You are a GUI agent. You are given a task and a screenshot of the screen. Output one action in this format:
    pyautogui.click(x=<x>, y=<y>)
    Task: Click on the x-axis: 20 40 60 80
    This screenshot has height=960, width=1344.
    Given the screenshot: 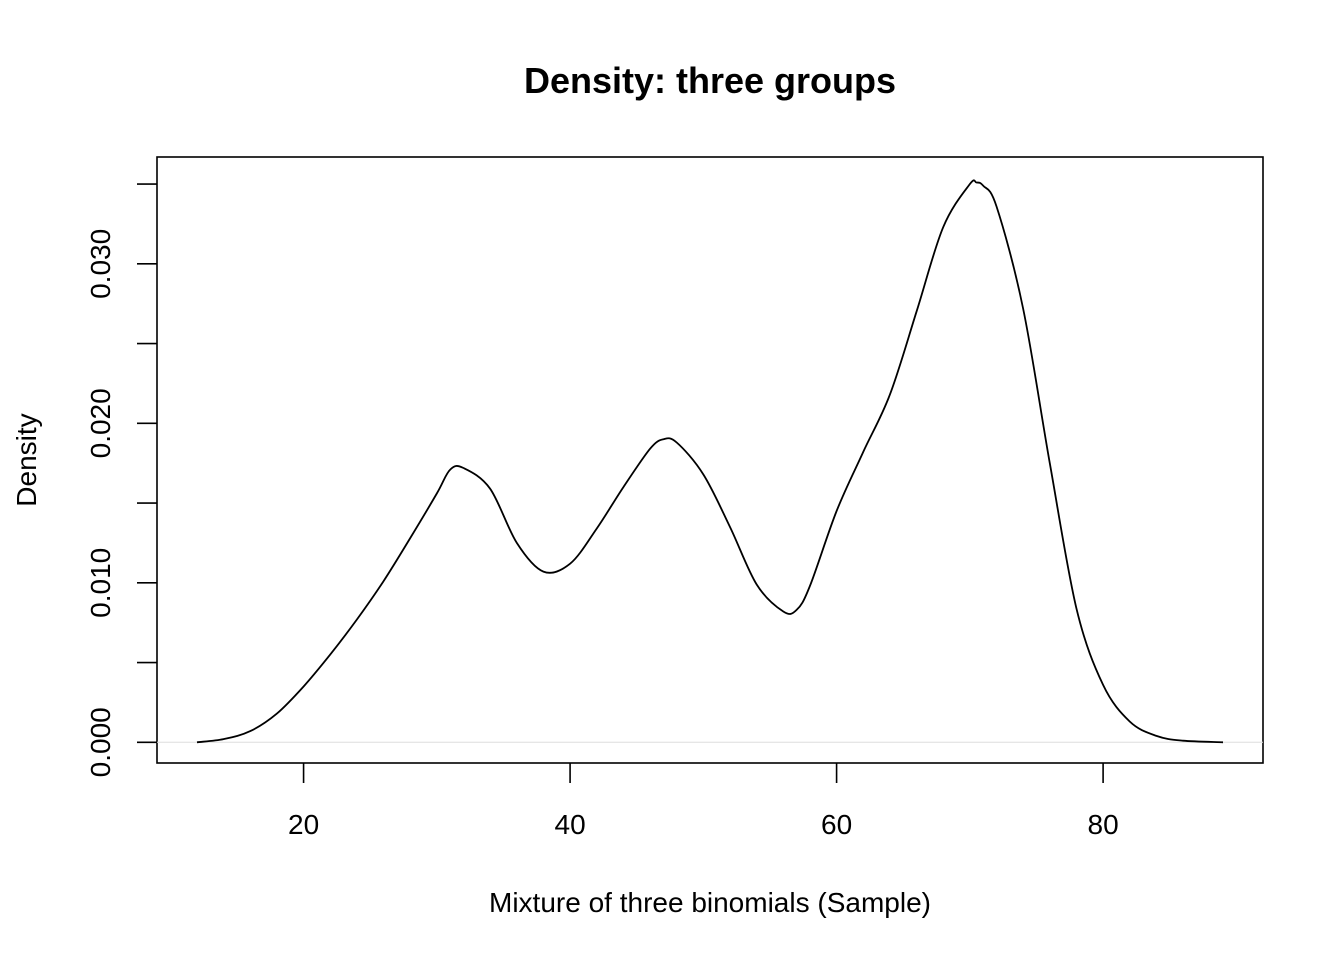 What is the action you would take?
    pyautogui.click(x=703, y=801)
    